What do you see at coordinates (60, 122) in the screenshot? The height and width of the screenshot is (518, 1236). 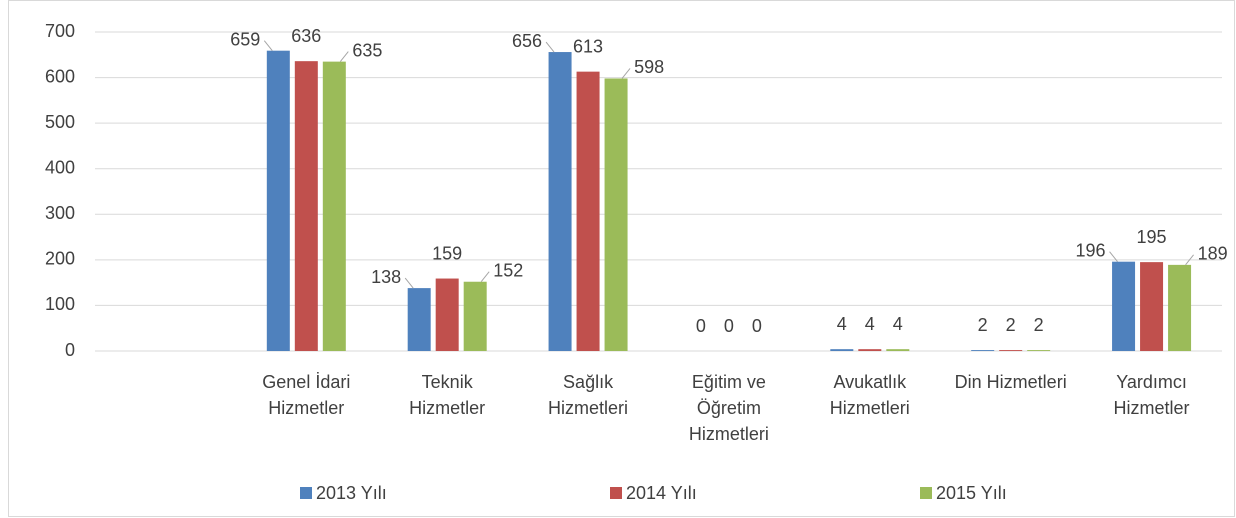 I see `y-tick-label: 500` at bounding box center [60, 122].